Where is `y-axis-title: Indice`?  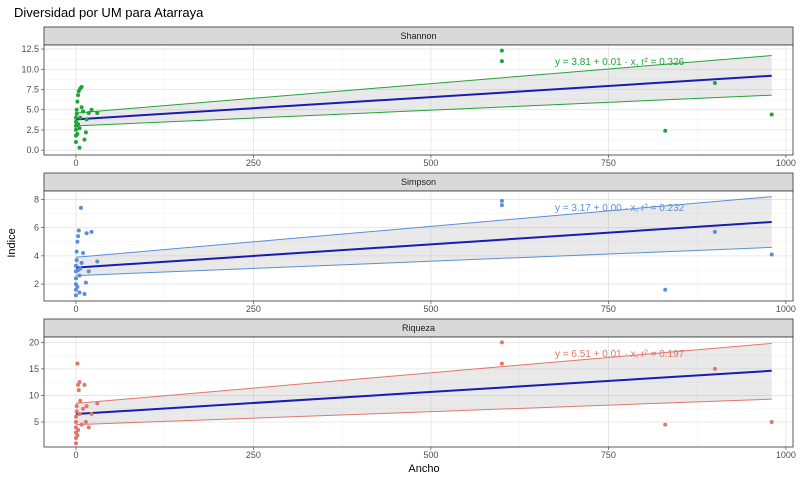 y-axis-title: Indice is located at coordinates (12, 242).